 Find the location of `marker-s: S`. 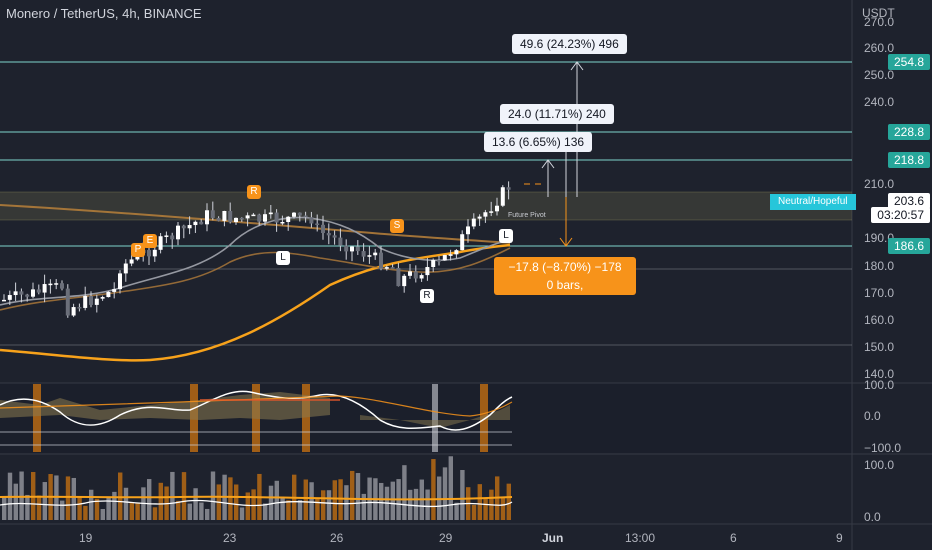

marker-s: S is located at coordinates (397, 226).